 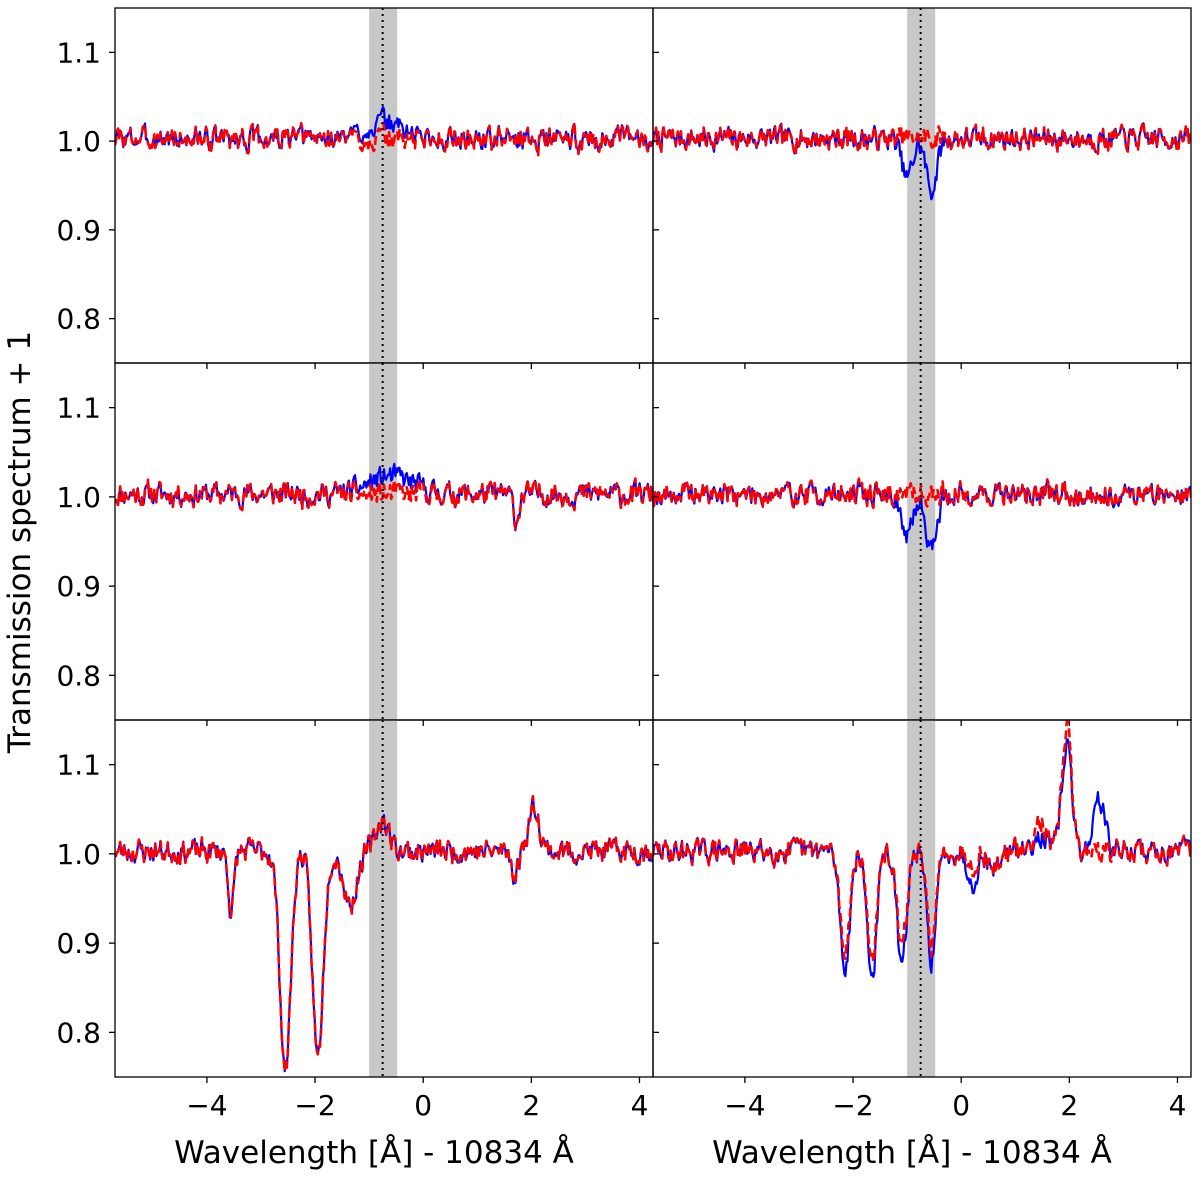 What do you see at coordinates (374, 1153) in the screenshot?
I see `x-axis-label-left: Wavelength [Å] - 10834 Å` at bounding box center [374, 1153].